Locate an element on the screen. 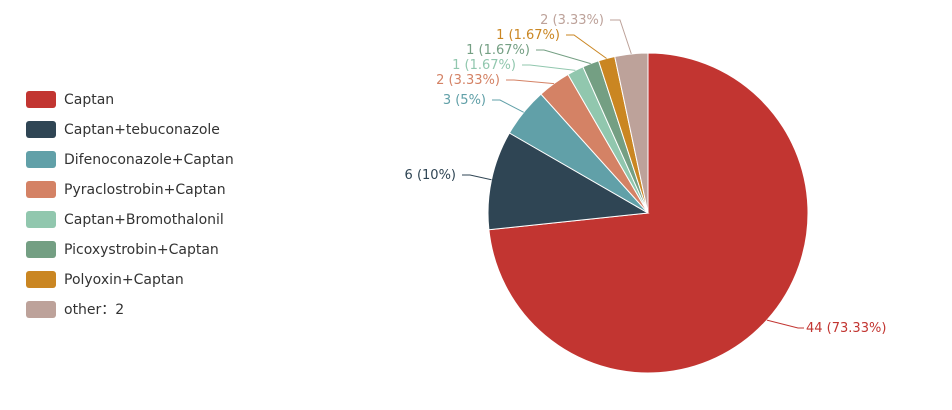 The image size is (952, 410). slice-label-6: 1 (1.67%) is located at coordinates (498, 50).